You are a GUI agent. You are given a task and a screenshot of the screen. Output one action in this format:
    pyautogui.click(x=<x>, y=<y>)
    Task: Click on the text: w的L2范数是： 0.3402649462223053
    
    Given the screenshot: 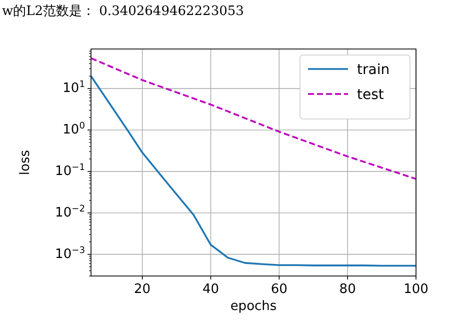 What is the action you would take?
    pyautogui.click(x=123, y=11)
    